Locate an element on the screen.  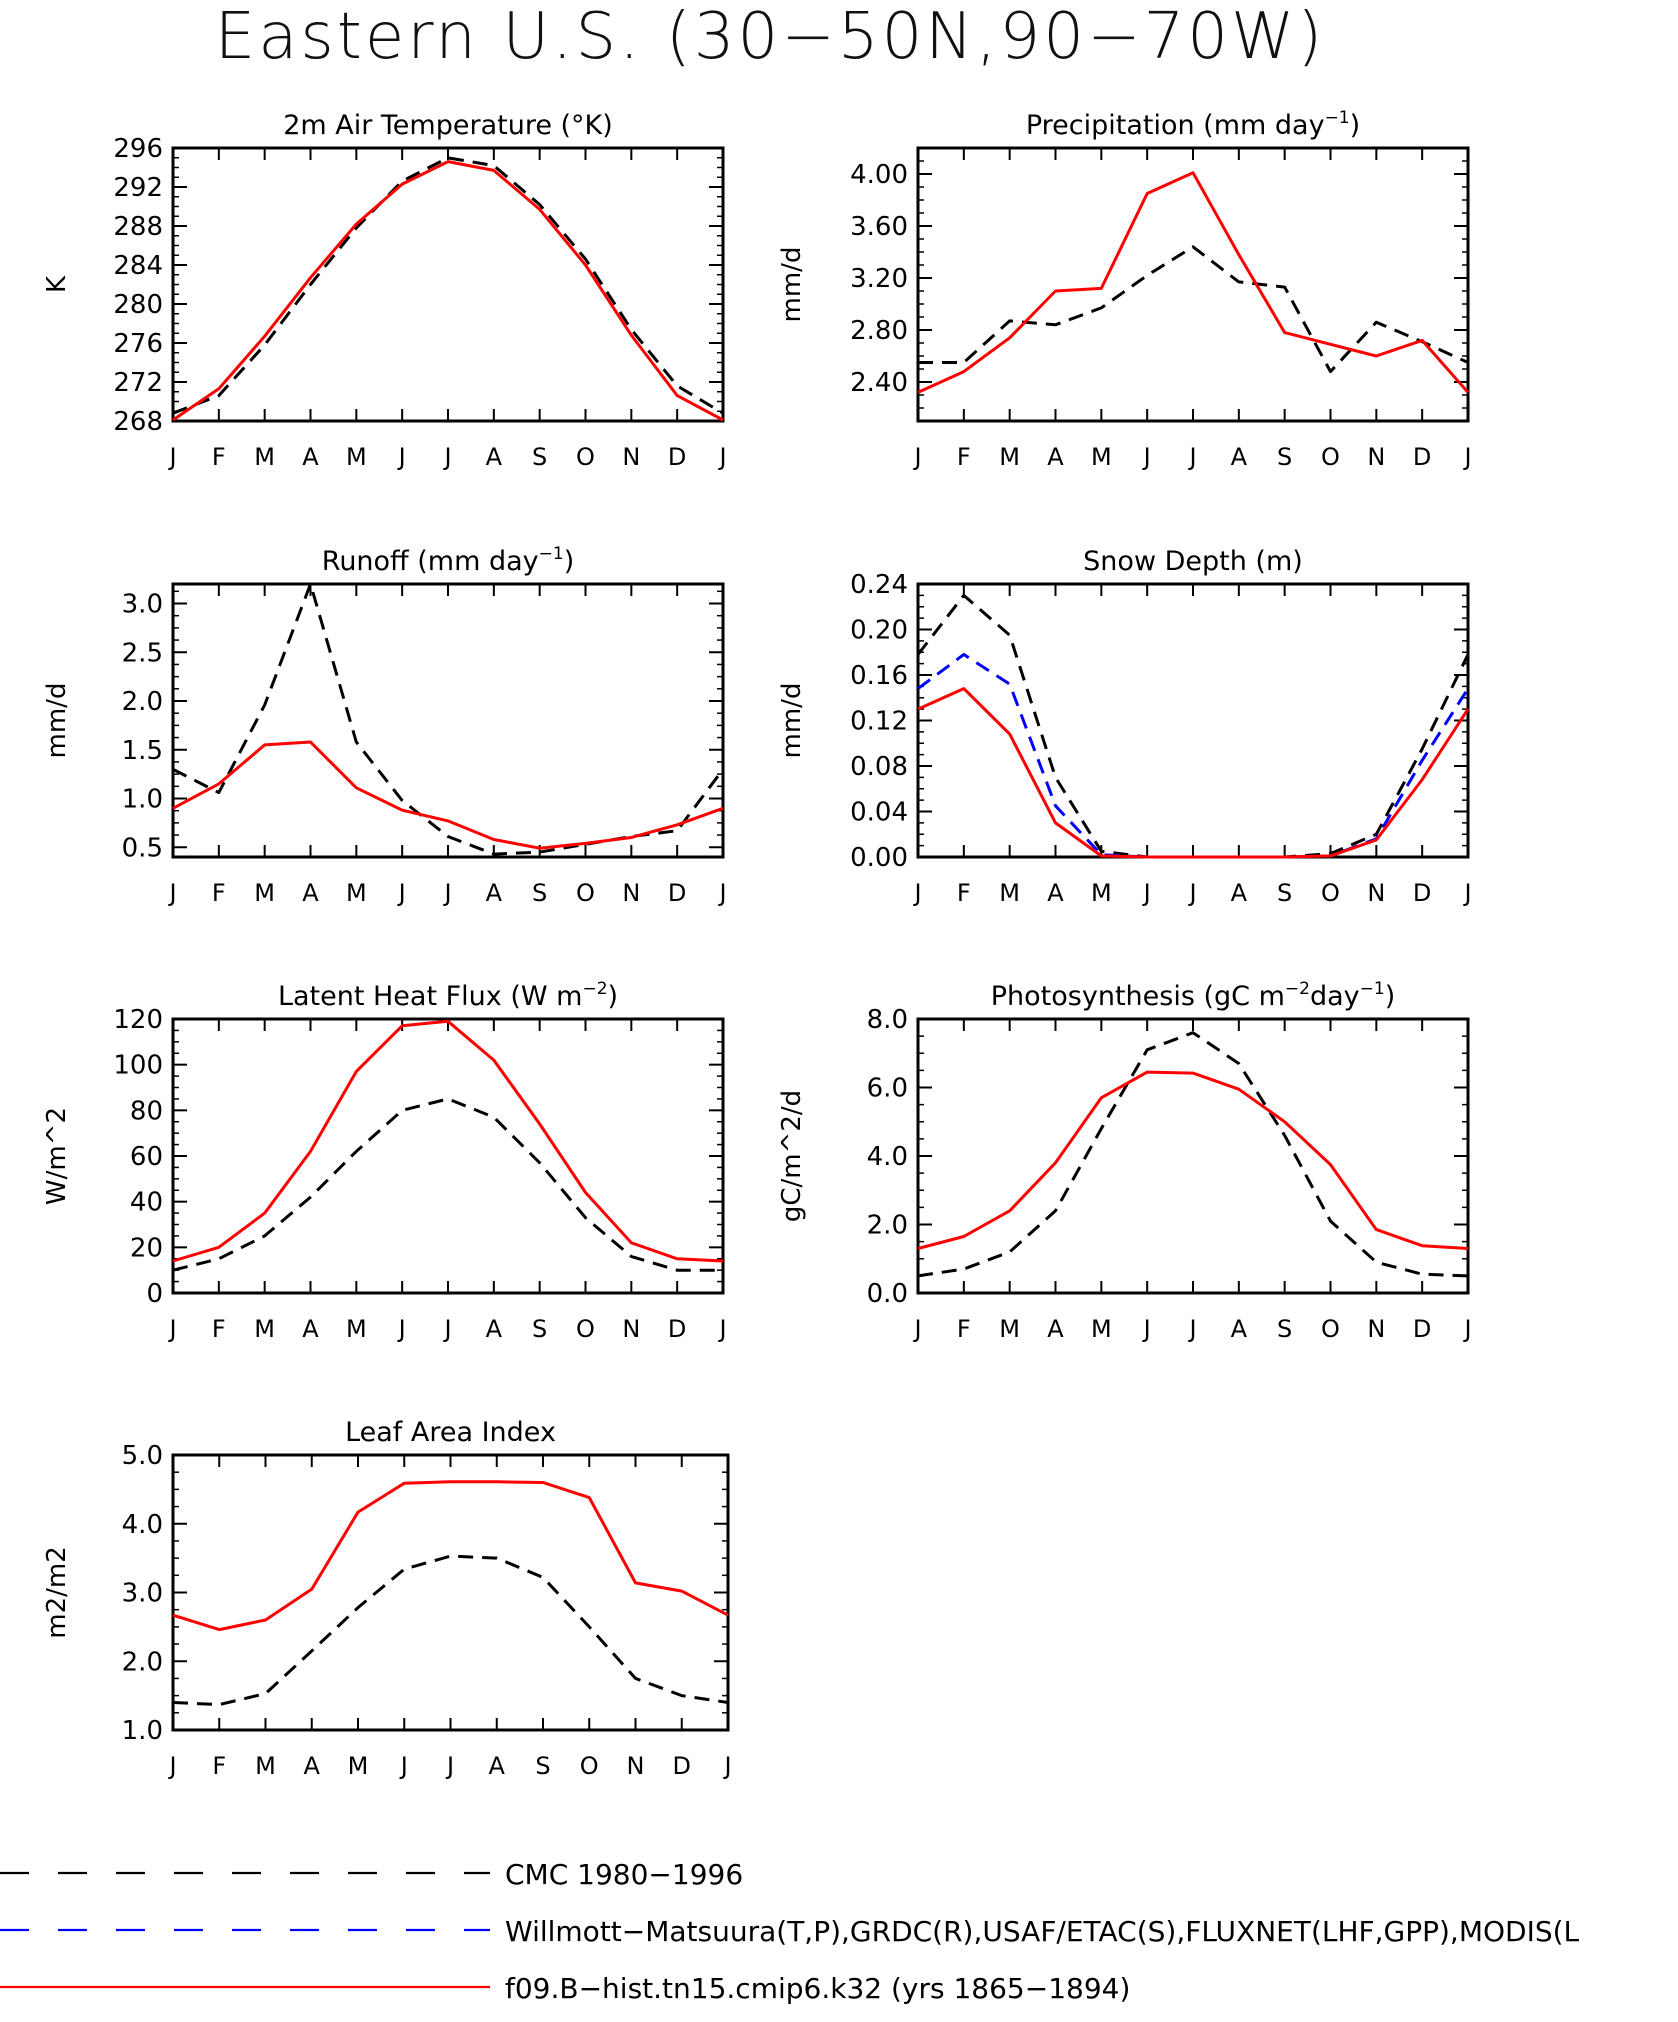
y-tick-label: 3.20 is located at coordinates (879, 279).